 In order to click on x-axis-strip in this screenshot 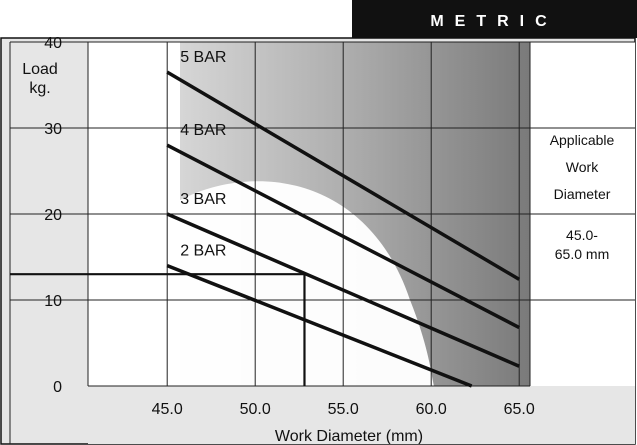, I will do `click(361, 415)`.